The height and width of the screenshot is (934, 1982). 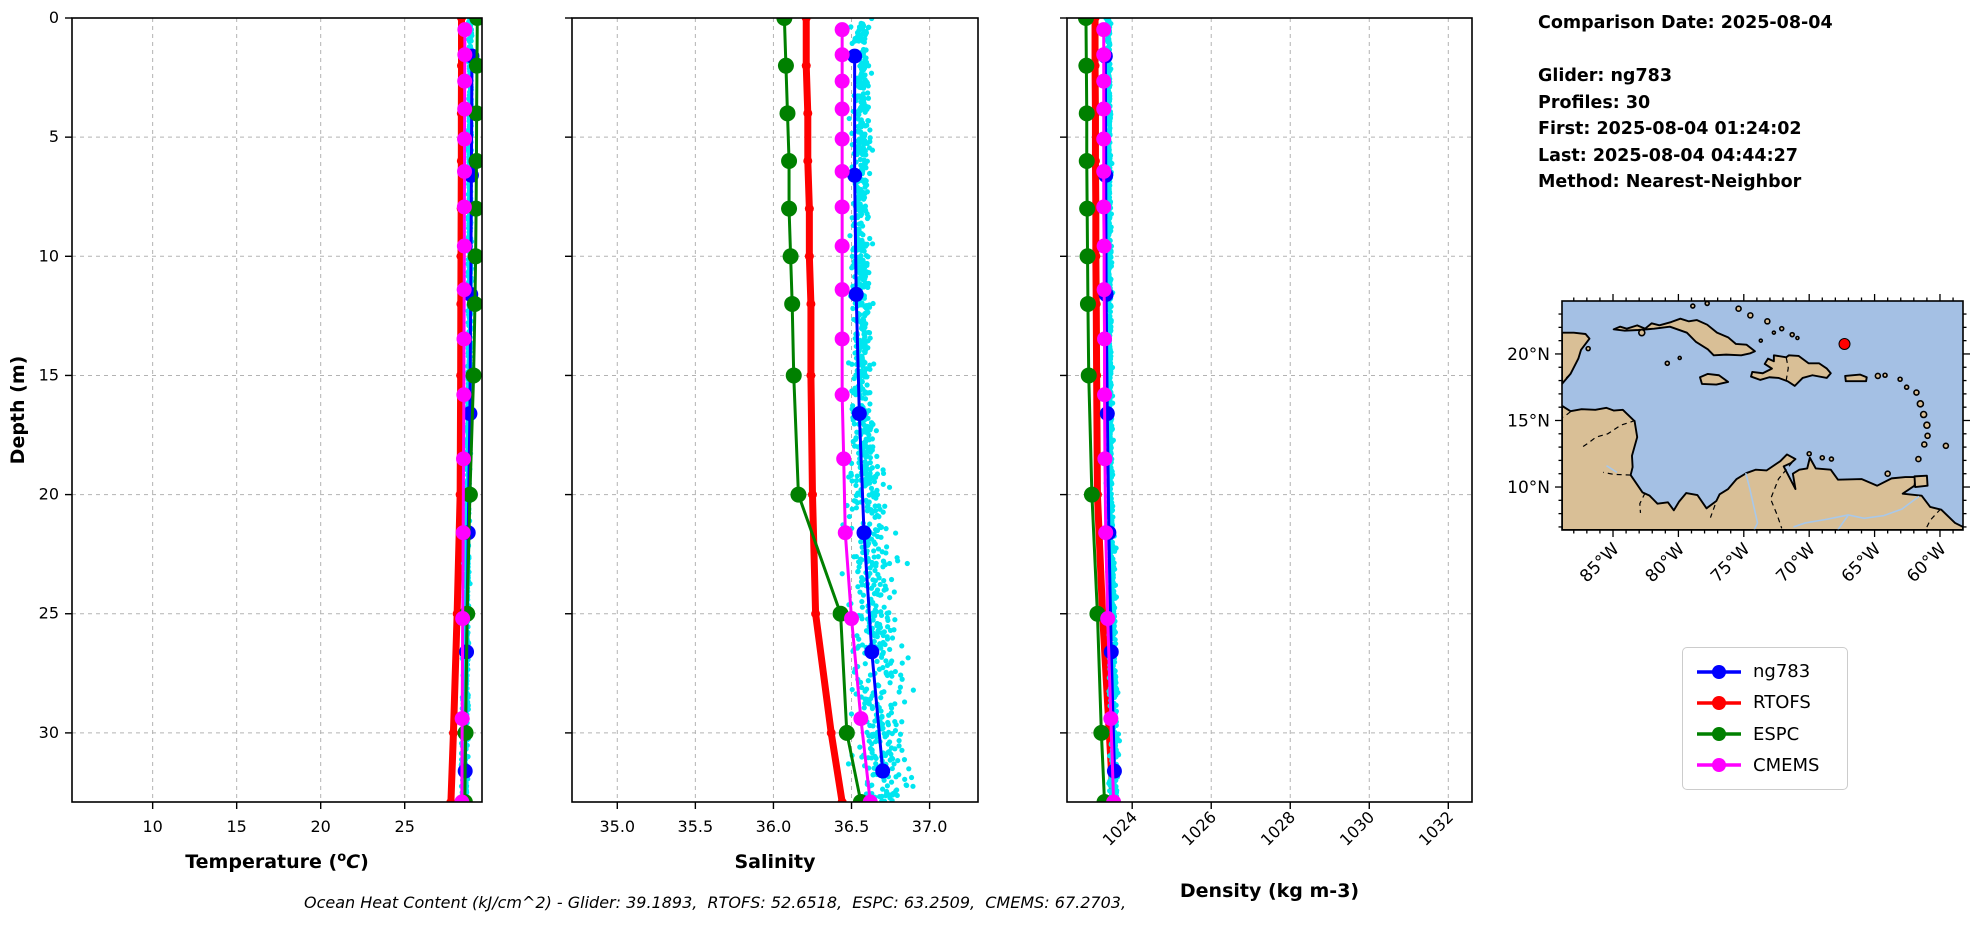 What do you see at coordinates (405, 826) in the screenshot?
I see `x-tick-label: 25` at bounding box center [405, 826].